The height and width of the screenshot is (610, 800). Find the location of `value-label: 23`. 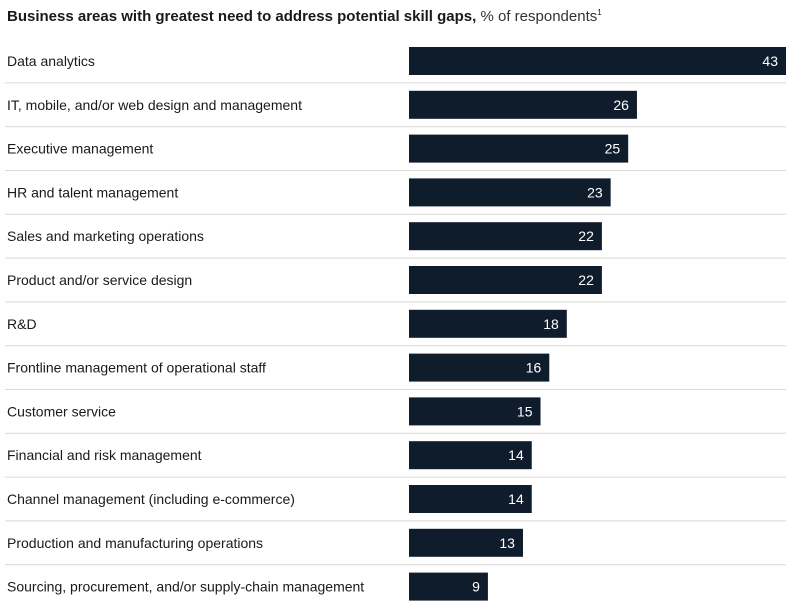

value-label: 23 is located at coordinates (595, 192).